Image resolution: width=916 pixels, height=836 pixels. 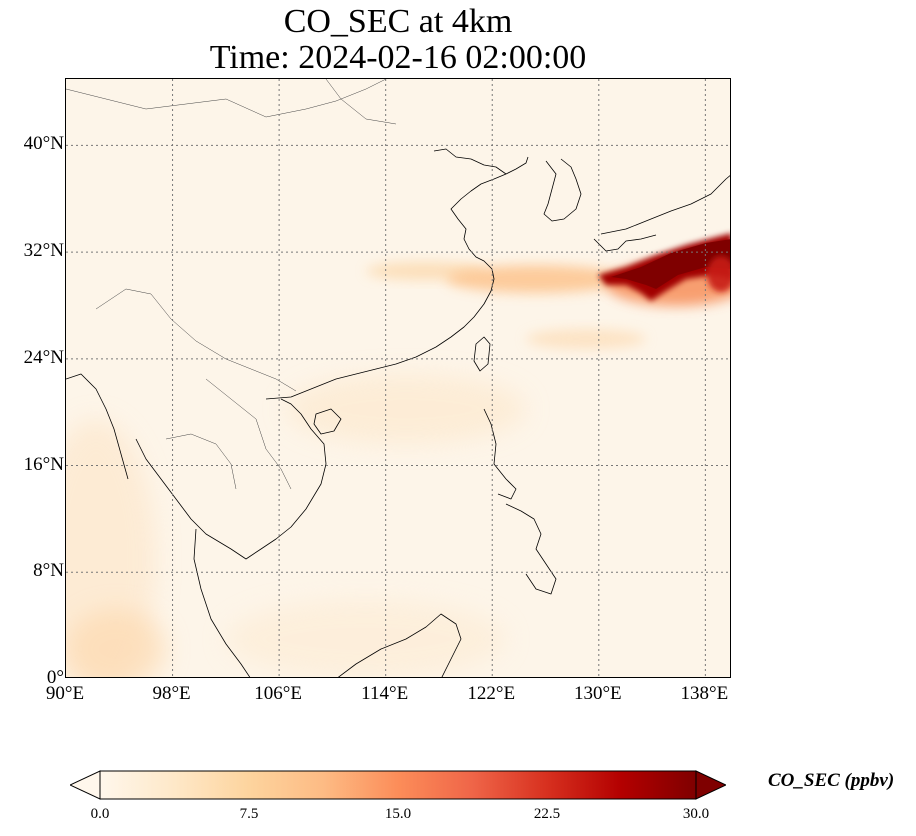 I want to click on borneo-north, so click(x=399, y=645).